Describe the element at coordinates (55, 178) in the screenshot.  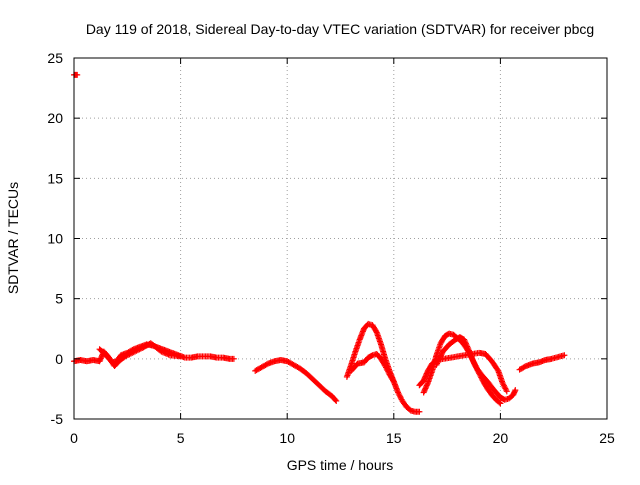
I see `y-tick-label: 15` at that location.